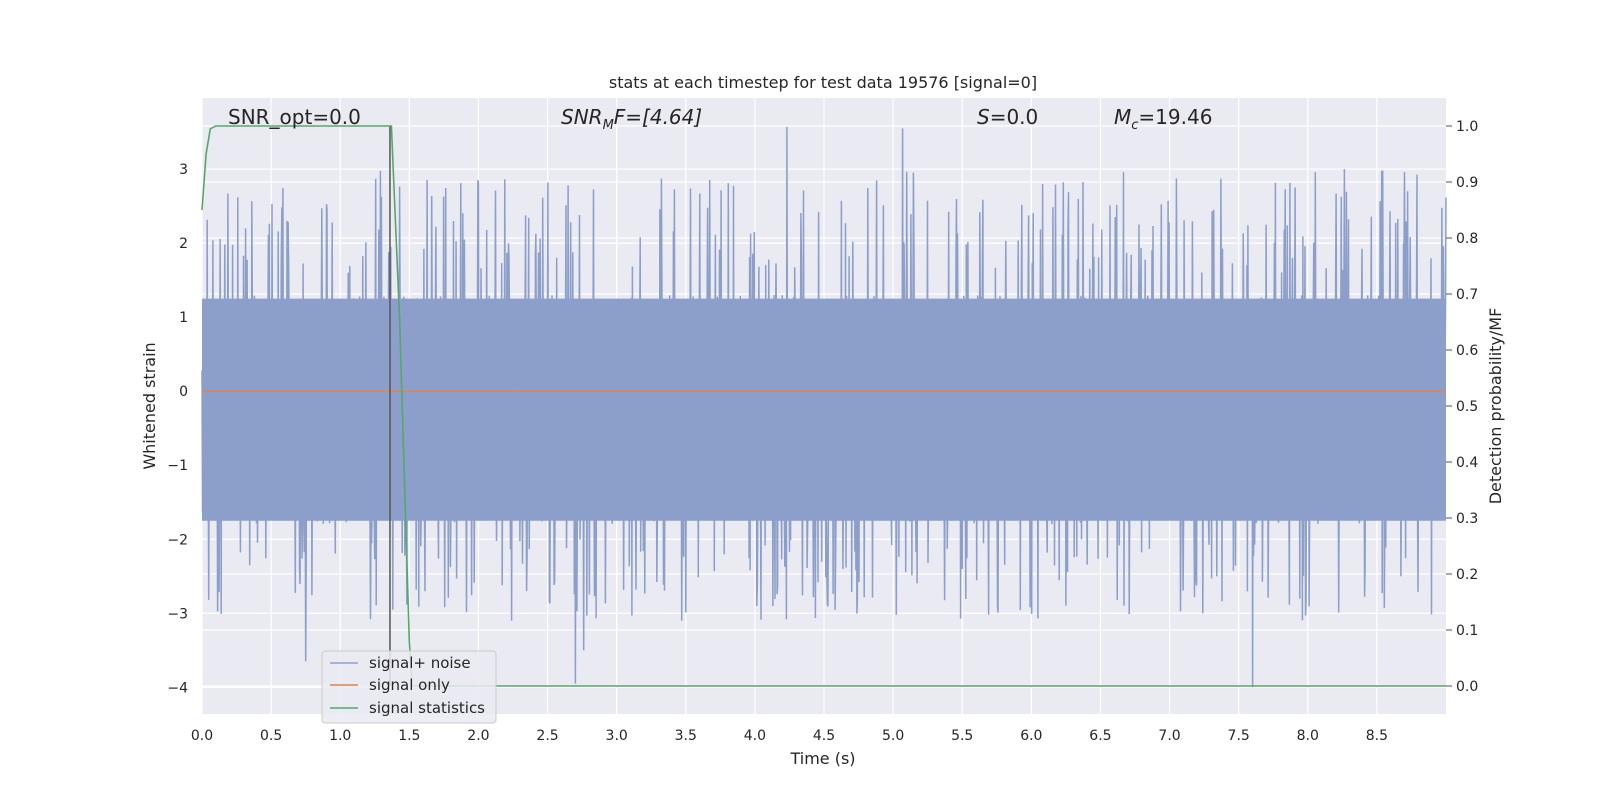 The height and width of the screenshot is (800, 1600). Describe the element at coordinates (1467, 519) in the screenshot. I see `y-right-tick-label: 0.3` at that location.